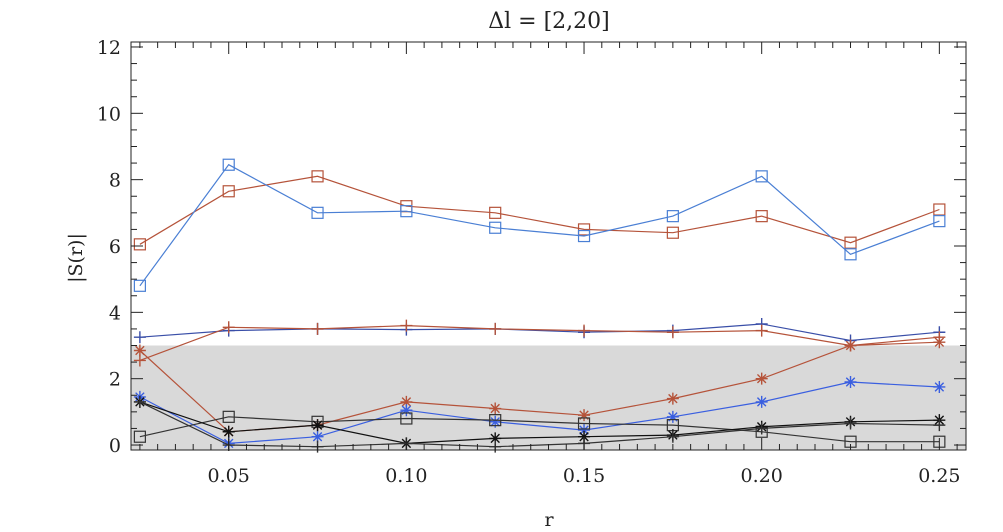  What do you see at coordinates (584, 476) in the screenshot?
I see `x-tick-label: 0.15` at bounding box center [584, 476].